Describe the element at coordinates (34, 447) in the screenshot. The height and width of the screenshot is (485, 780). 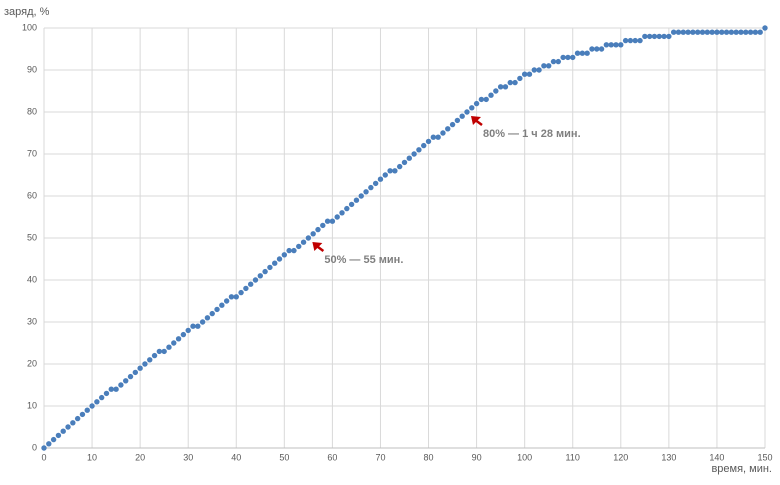
I see `y-tick-label: 0` at that location.